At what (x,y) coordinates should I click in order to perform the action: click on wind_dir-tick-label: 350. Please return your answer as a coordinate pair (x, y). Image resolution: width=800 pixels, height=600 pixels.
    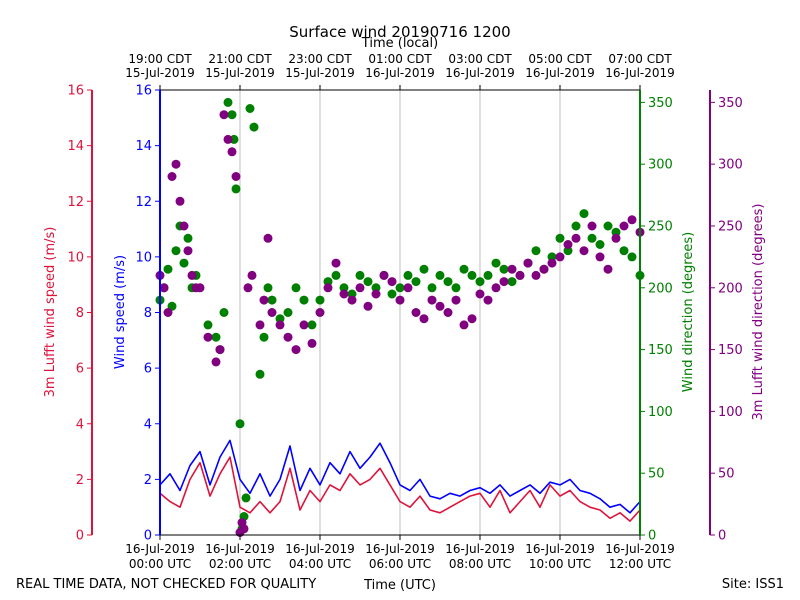
    Looking at the image, I should click on (660, 103).